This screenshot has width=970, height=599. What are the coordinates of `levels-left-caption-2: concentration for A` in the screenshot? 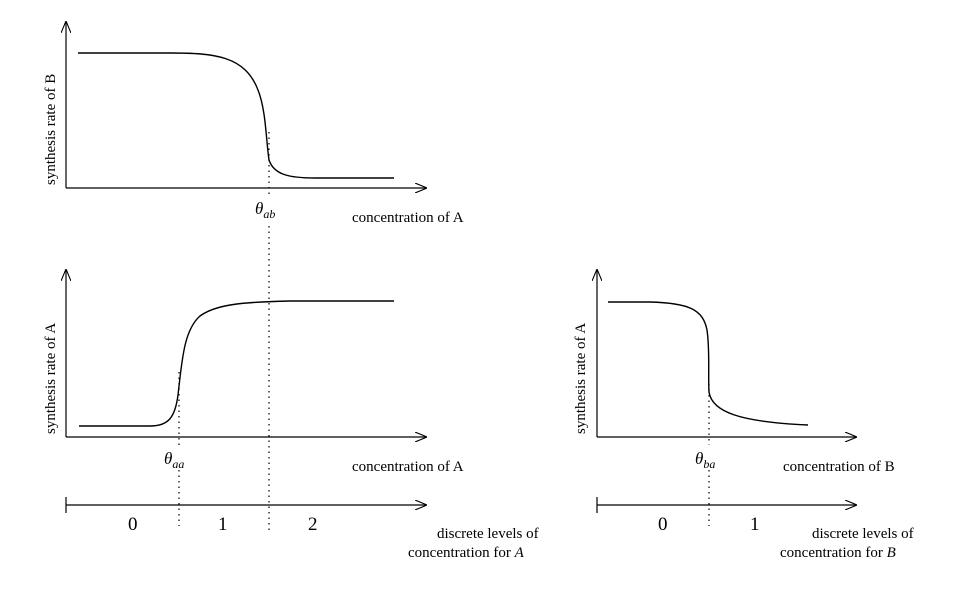 It's located at (466, 553).